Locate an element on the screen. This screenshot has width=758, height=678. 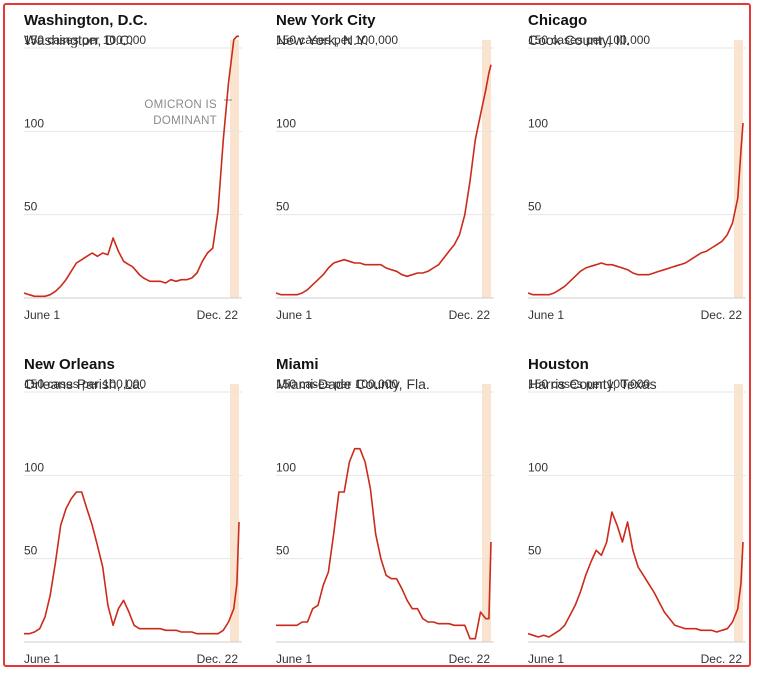
panel-title: New York City is located at coordinates (326, 20).